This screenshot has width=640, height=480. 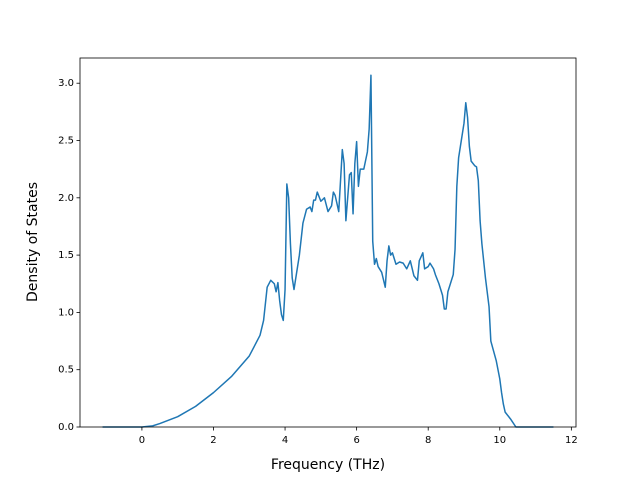 I want to click on y-tick-label: 1.0, so click(x=66, y=312).